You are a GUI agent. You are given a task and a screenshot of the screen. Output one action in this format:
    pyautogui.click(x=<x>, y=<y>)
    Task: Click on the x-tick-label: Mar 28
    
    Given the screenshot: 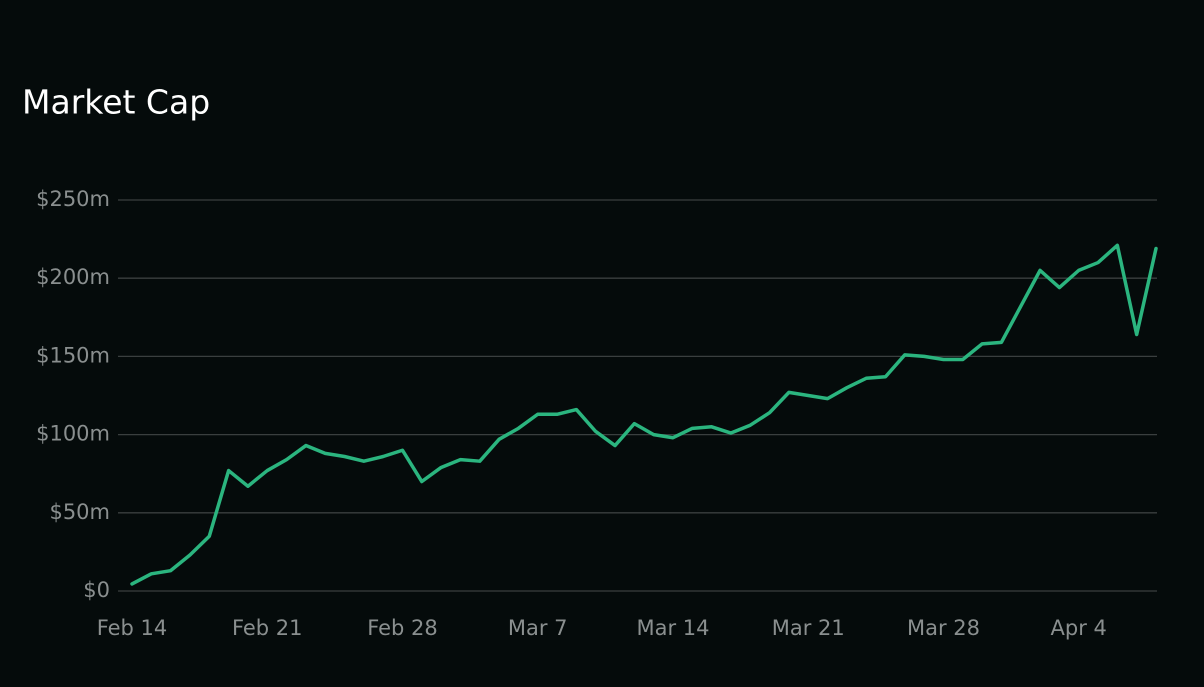 What is the action you would take?
    pyautogui.click(x=943, y=628)
    